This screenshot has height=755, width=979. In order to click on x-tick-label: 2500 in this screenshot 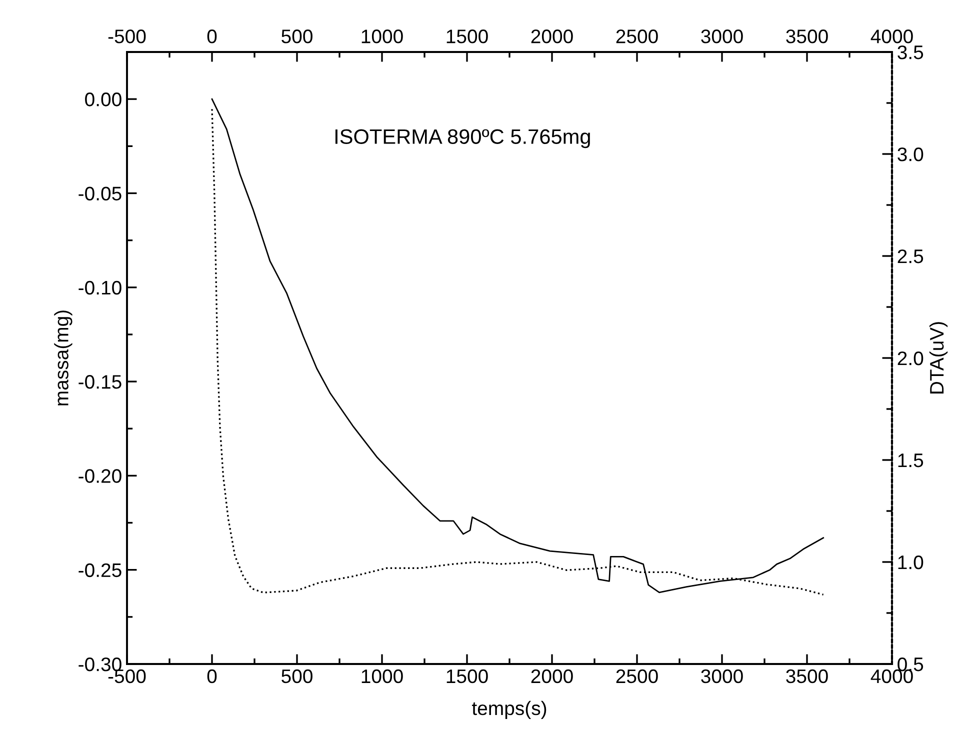, I will do `click(637, 676)`.